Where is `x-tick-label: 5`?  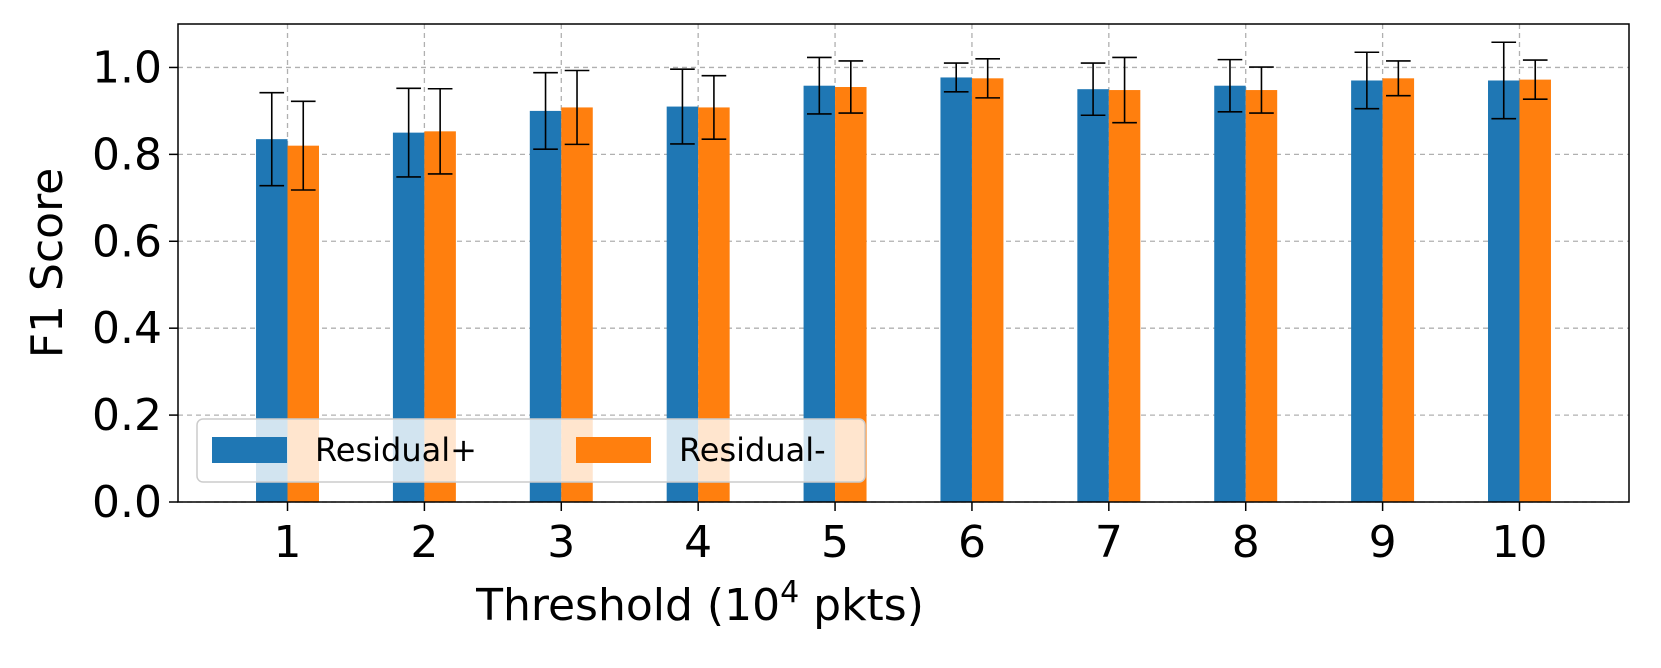
x-tick-label: 5 is located at coordinates (835, 542).